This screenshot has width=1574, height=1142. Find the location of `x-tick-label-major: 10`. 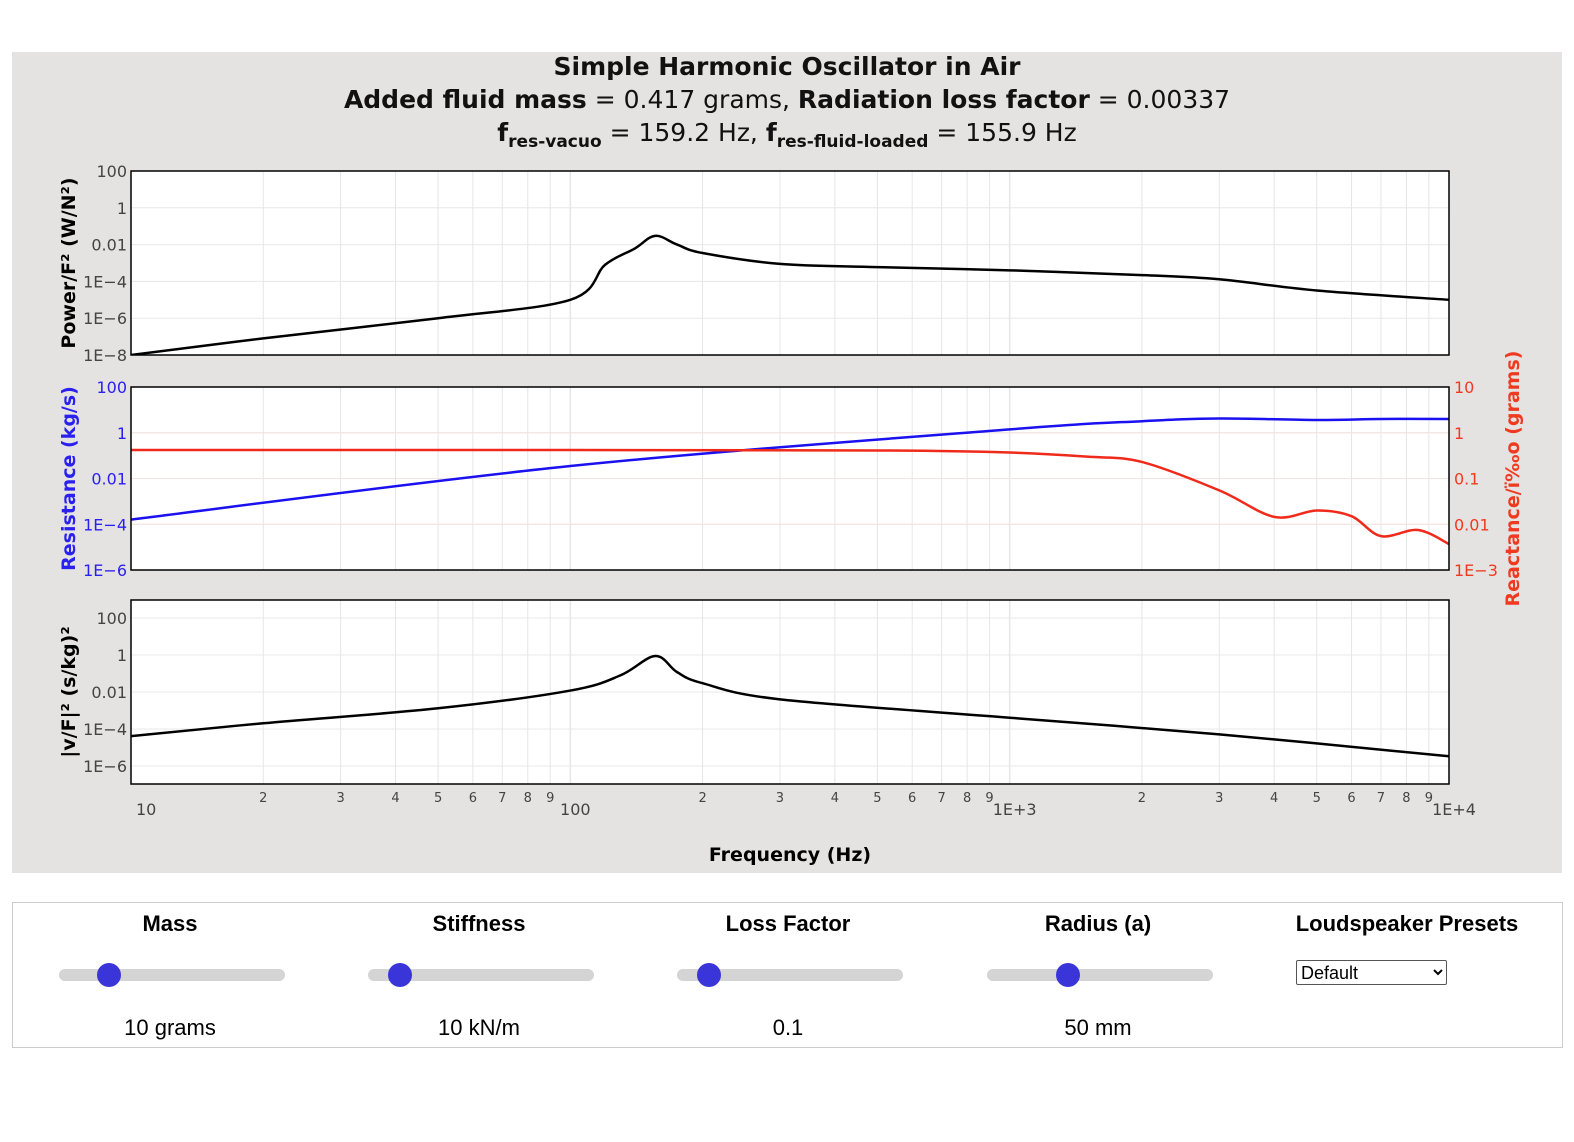

x-tick-label-major: 10 is located at coordinates (146, 809).